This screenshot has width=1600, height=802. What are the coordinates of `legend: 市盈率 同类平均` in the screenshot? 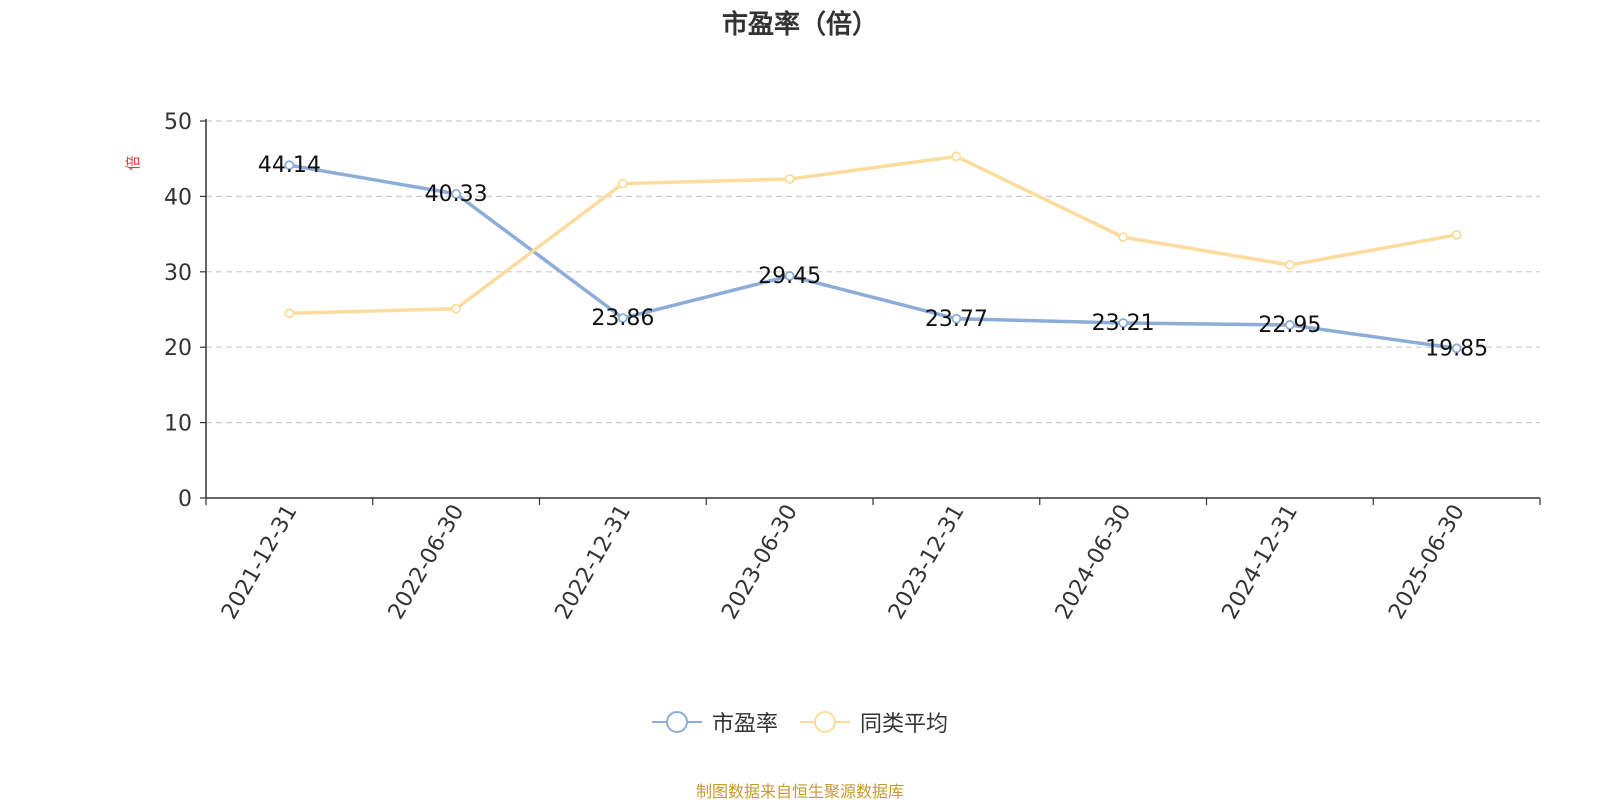 It's located at (800, 722).